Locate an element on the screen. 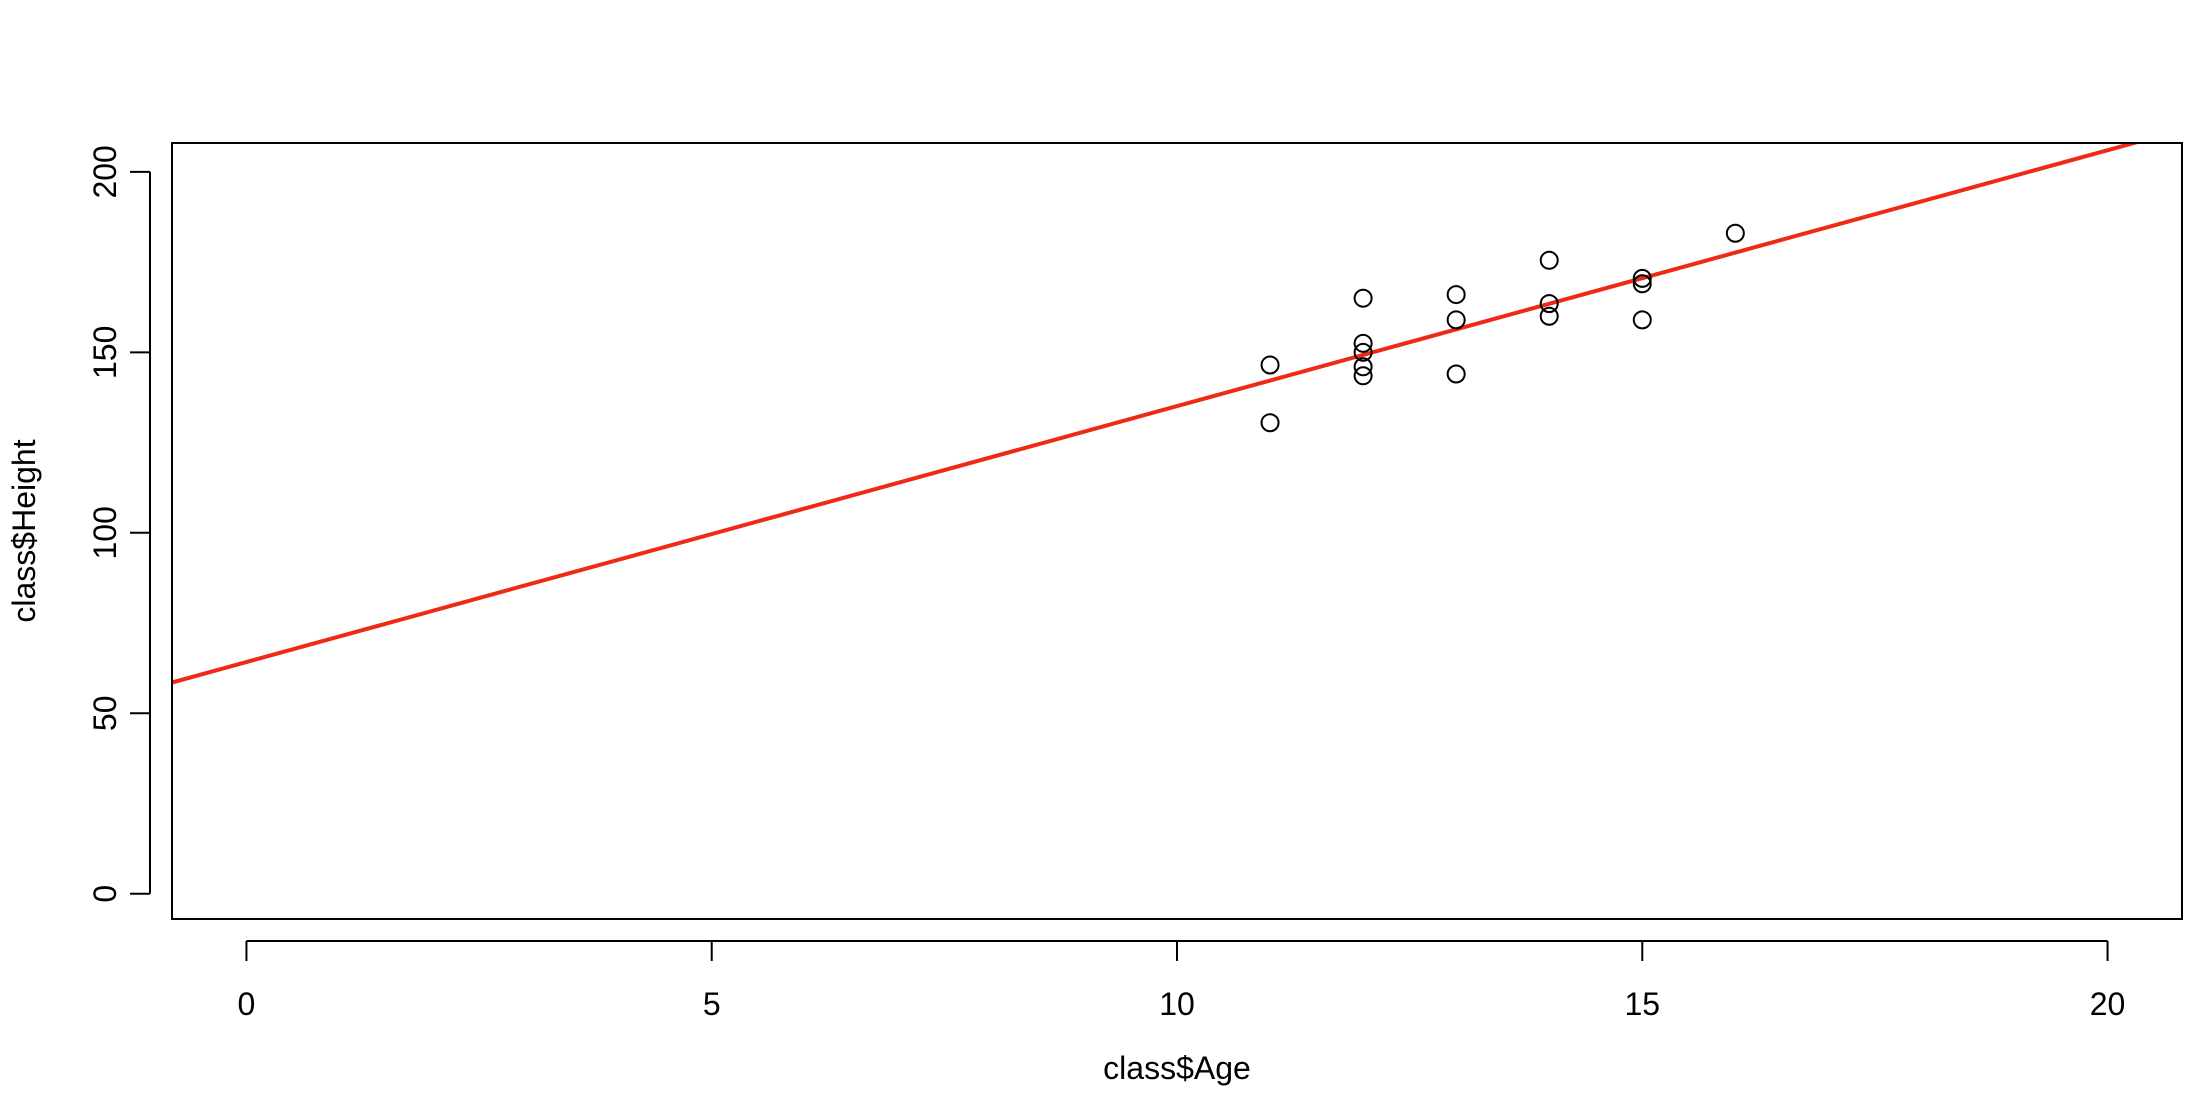 This screenshot has height=1098, width=2212. y-tick-label: 150 is located at coordinates (105, 352).